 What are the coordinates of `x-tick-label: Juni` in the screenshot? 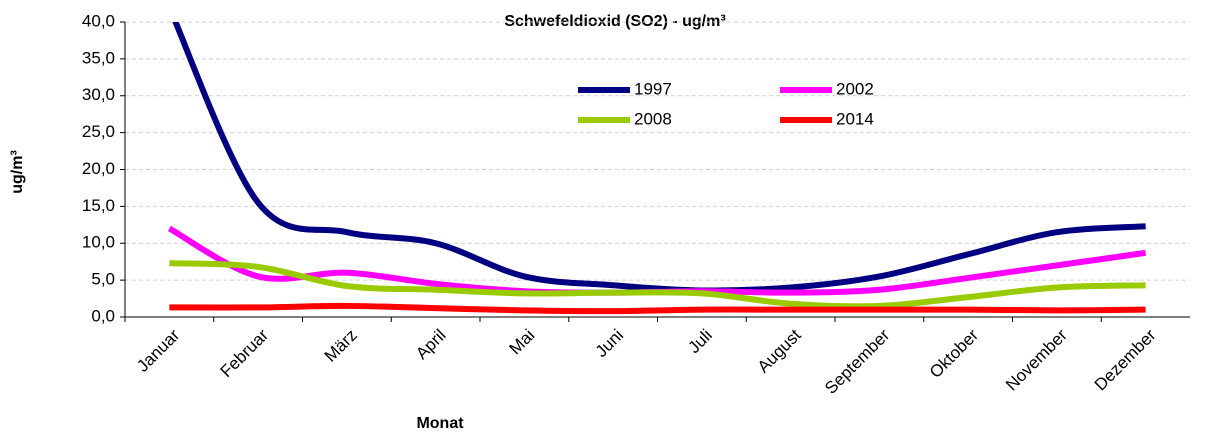 It's located at (609, 343).